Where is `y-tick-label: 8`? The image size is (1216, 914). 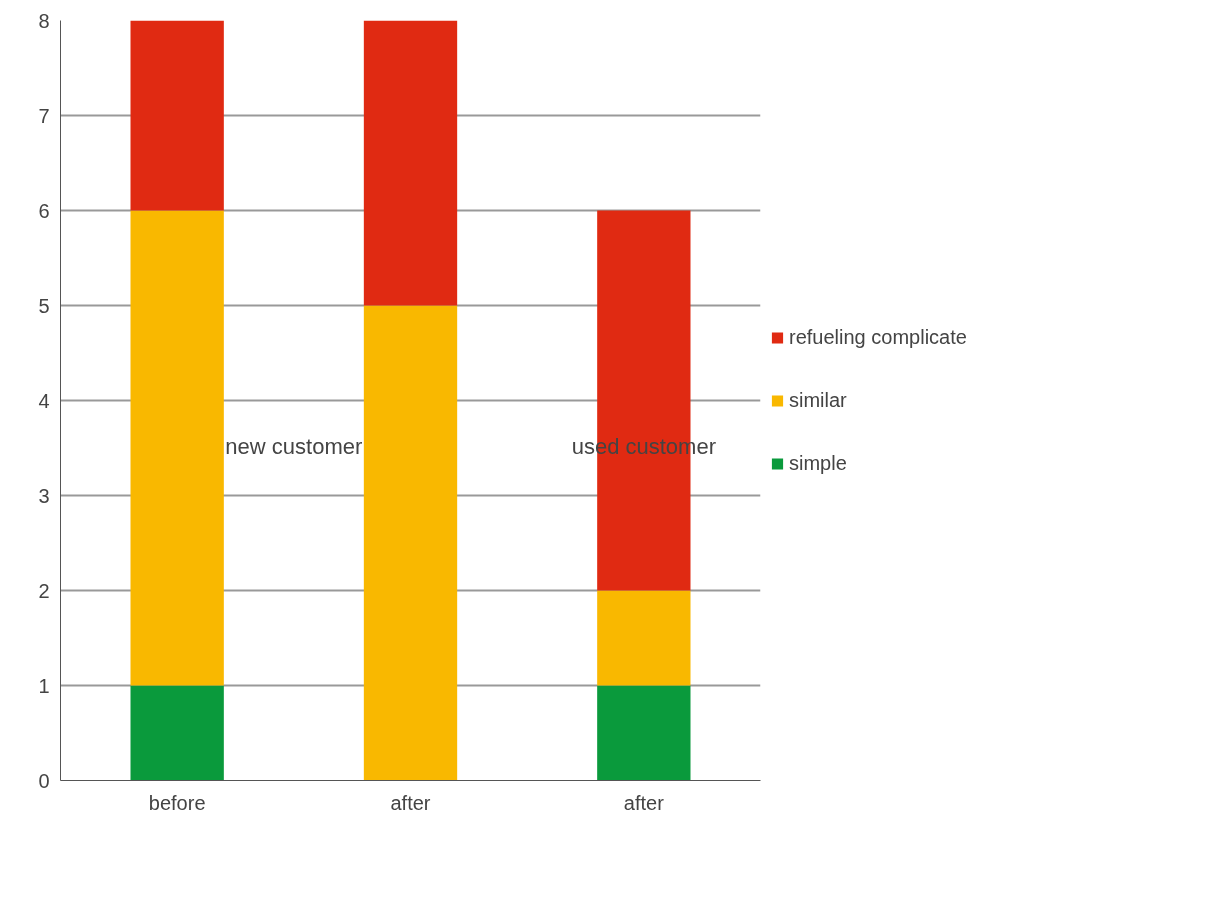
y-tick-label: 8 is located at coordinates (44, 20).